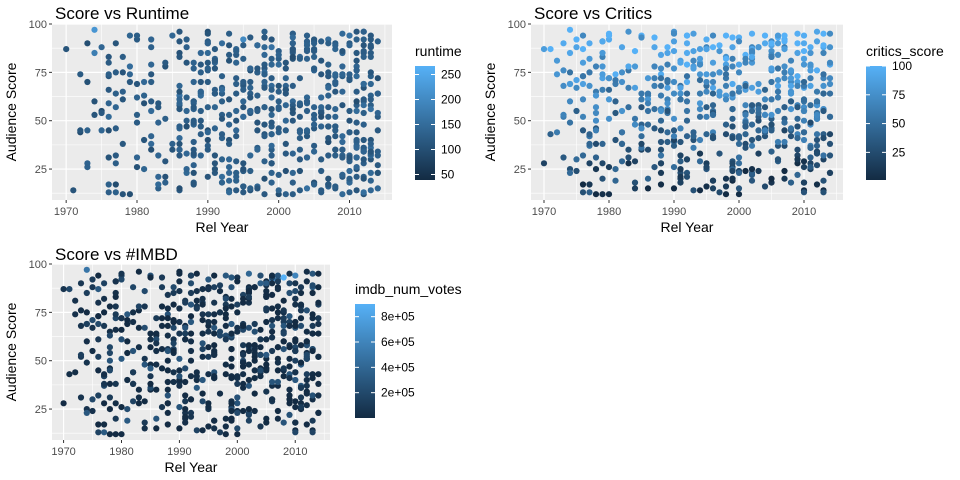  Describe the element at coordinates (398, 393) in the screenshot. I see `legend-tick-label: 2e+05` at that location.